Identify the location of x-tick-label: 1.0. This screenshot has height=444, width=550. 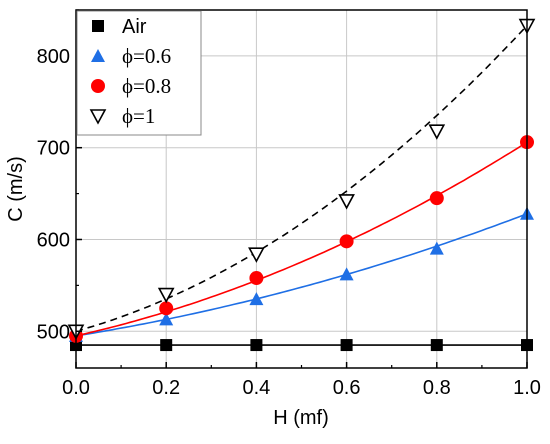
(527, 388).